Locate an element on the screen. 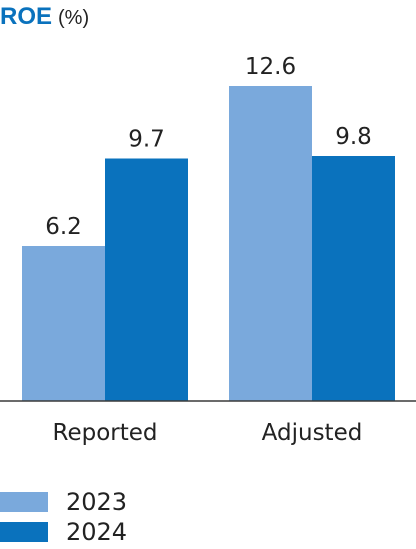  legend-label-2023: 2023 is located at coordinates (97, 502).